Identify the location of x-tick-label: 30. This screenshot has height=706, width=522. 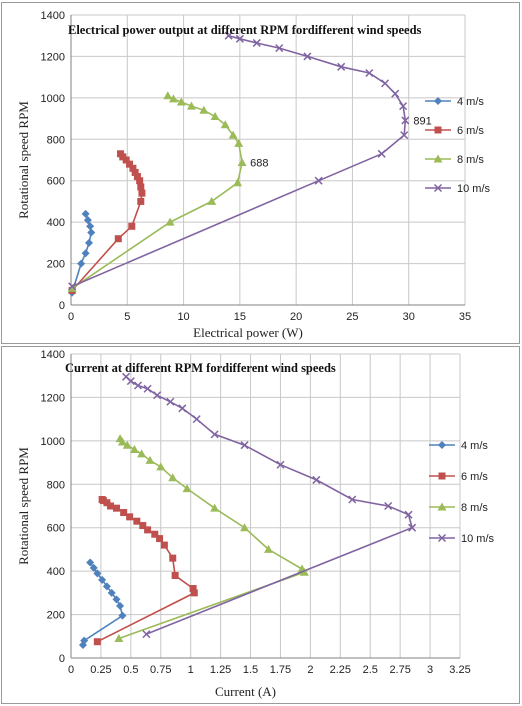
(409, 317).